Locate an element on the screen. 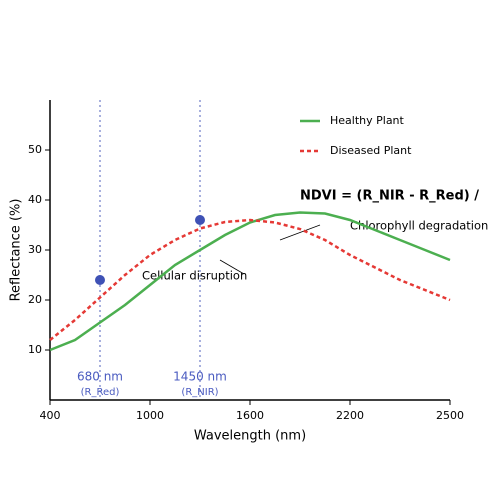 The width and height of the screenshot is (500, 500). legend-label: Diseased Plant is located at coordinates (371, 150).